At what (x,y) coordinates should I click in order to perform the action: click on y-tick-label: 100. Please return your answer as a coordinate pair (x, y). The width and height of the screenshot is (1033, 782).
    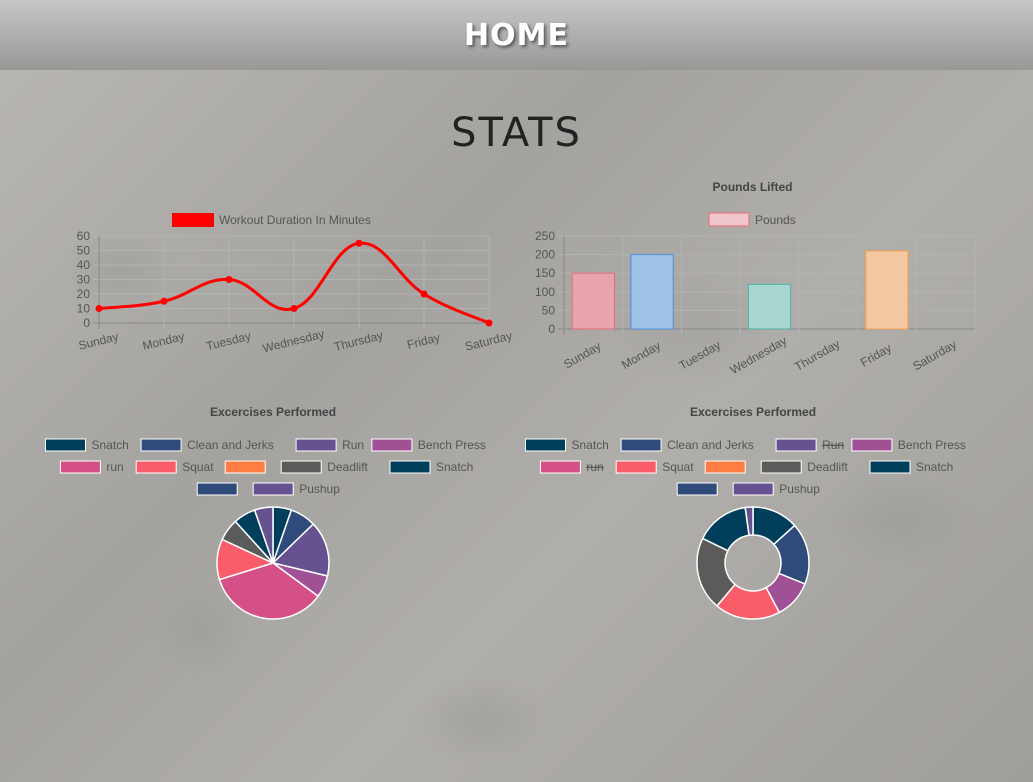
    Looking at the image, I should click on (545, 292).